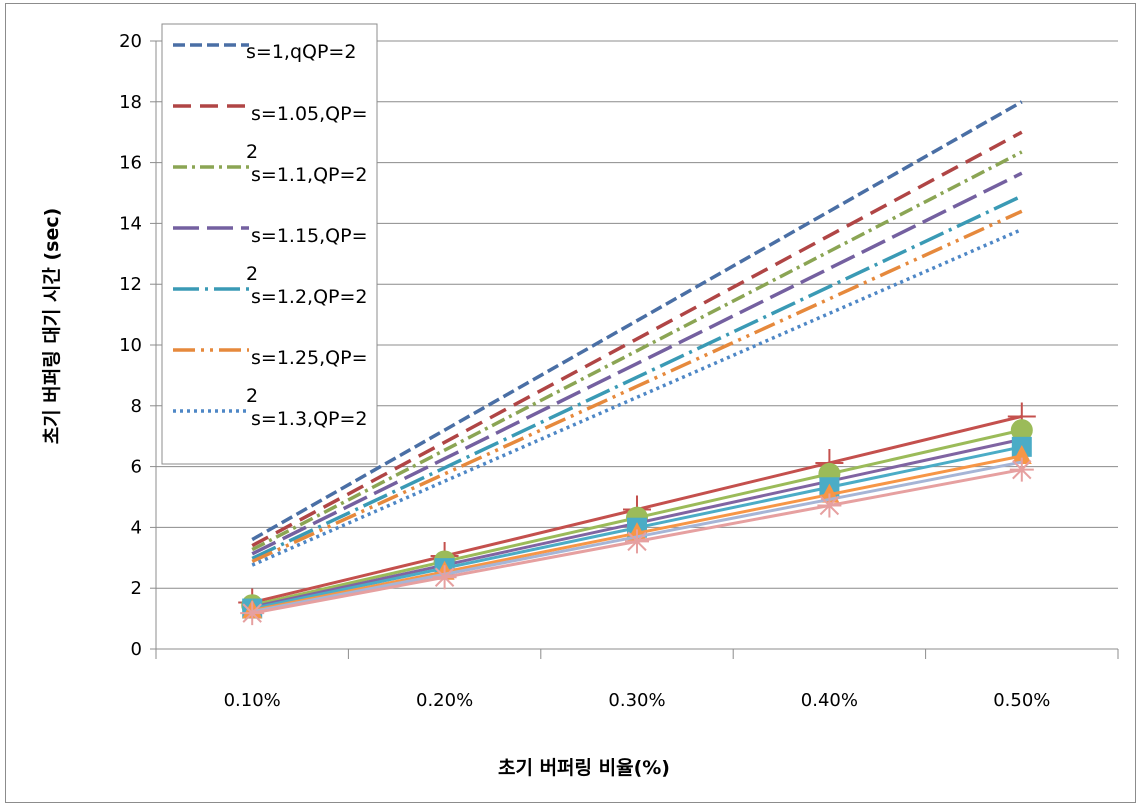 This screenshot has width=1141, height=811. I want to click on legend-box, so click(269, 244).